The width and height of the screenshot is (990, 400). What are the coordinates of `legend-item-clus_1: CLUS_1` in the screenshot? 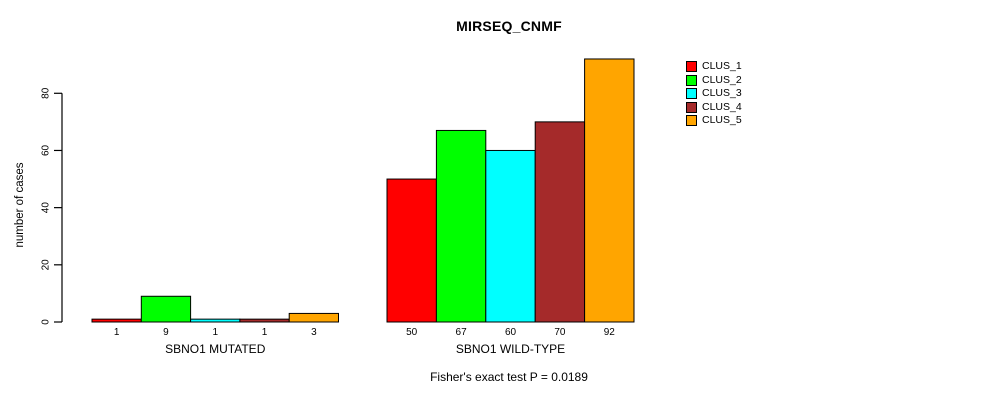 It's located at (714, 67).